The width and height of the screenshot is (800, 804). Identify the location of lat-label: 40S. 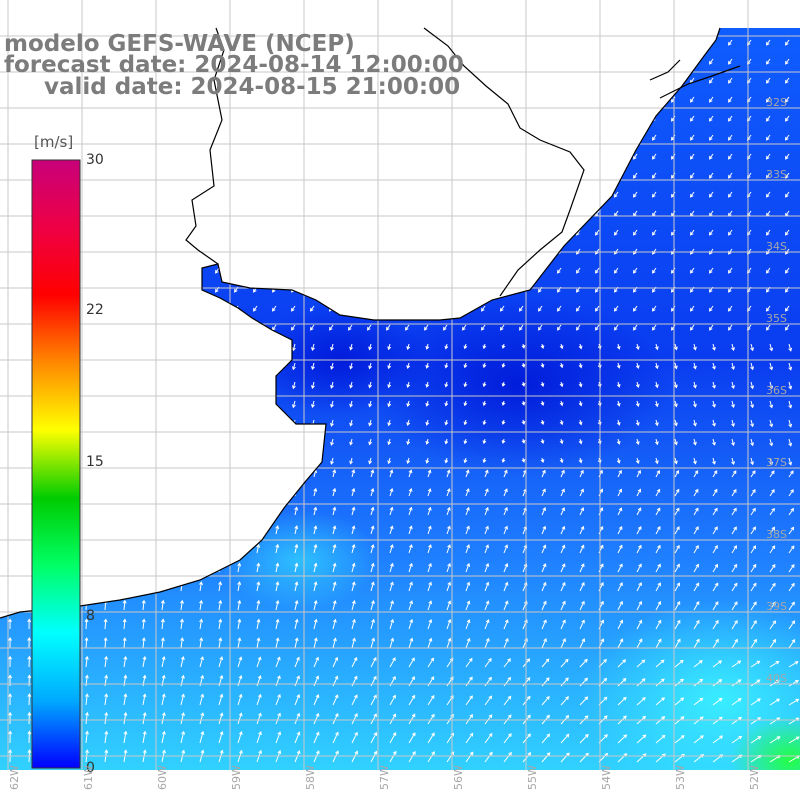
(776, 678).